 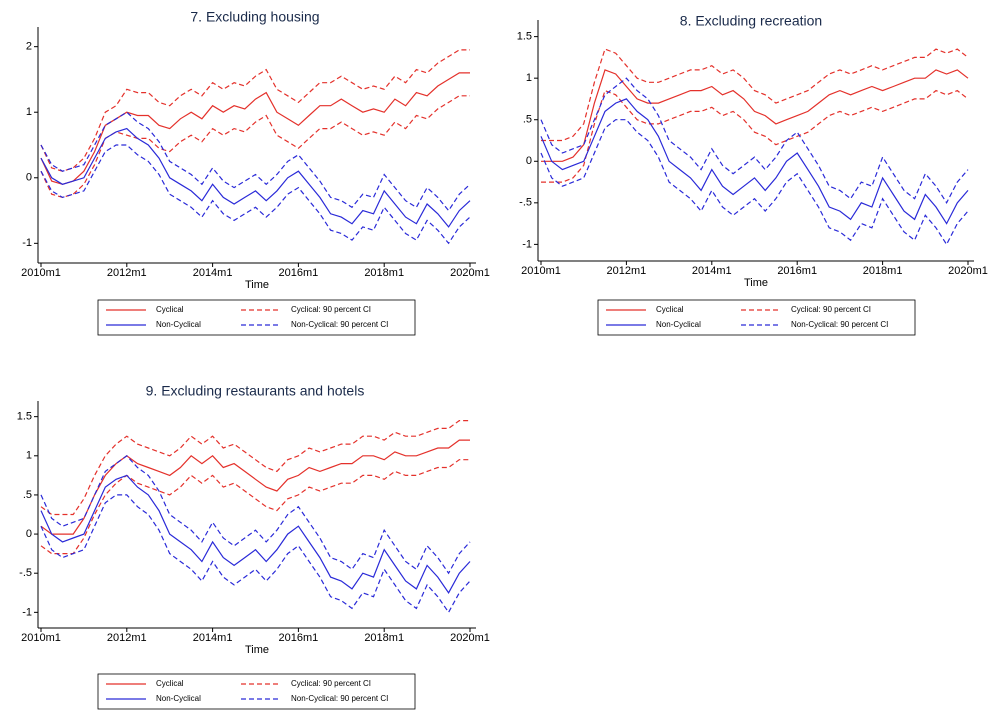 I want to click on y-tick-label: 2, so click(x=29, y=47).